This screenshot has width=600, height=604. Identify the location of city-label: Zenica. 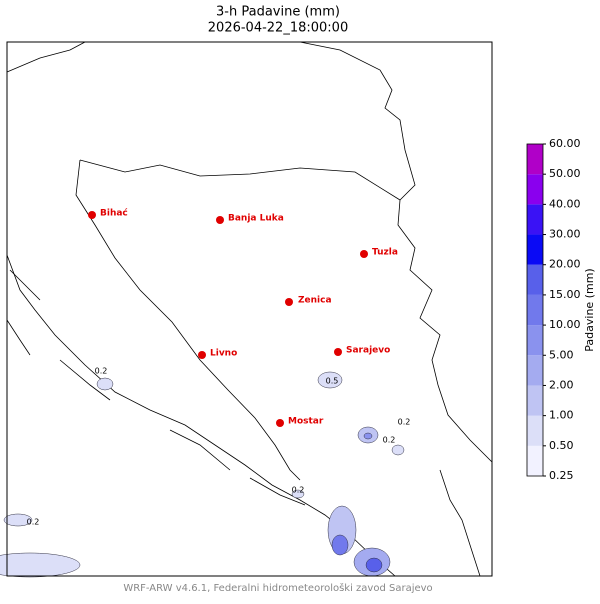
(315, 301).